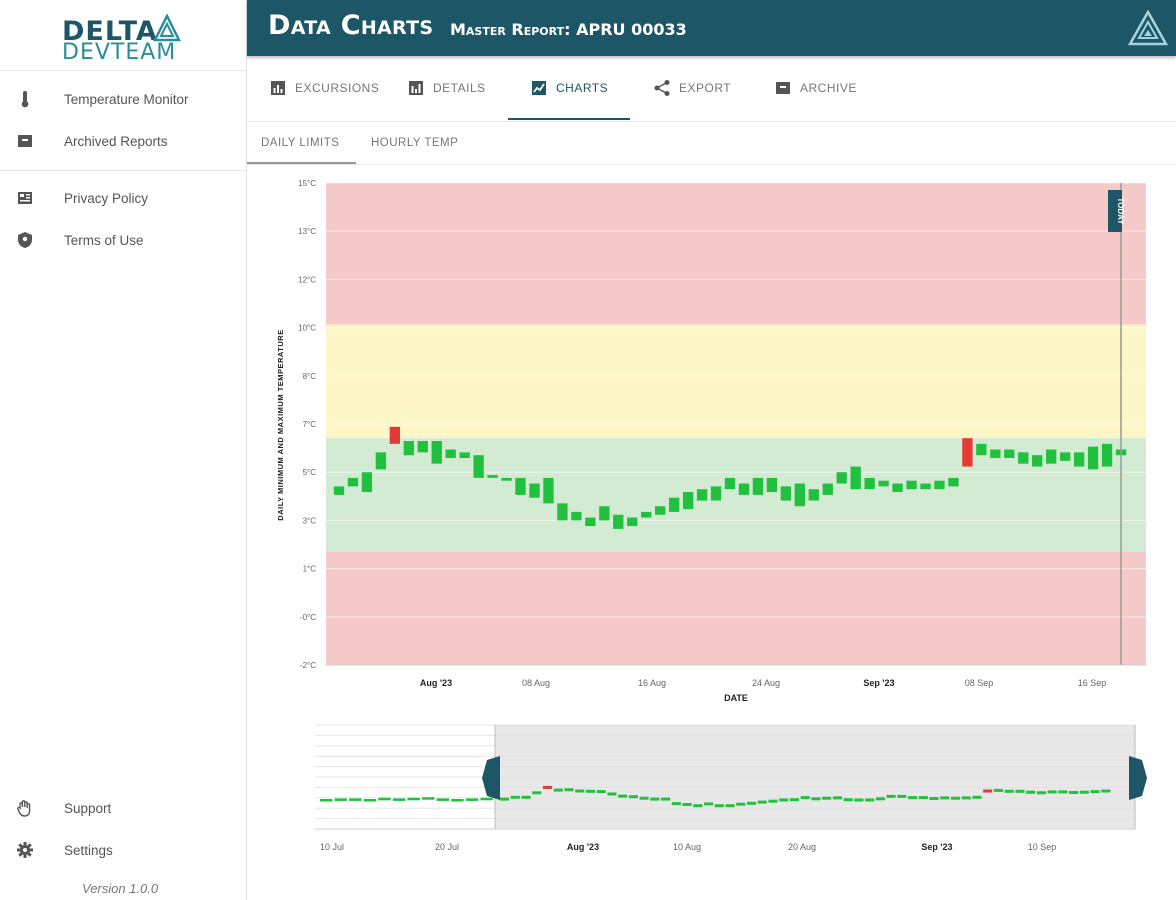 The width and height of the screenshot is (1176, 900). I want to click on sidebar-item-support: Support, so click(123, 808).